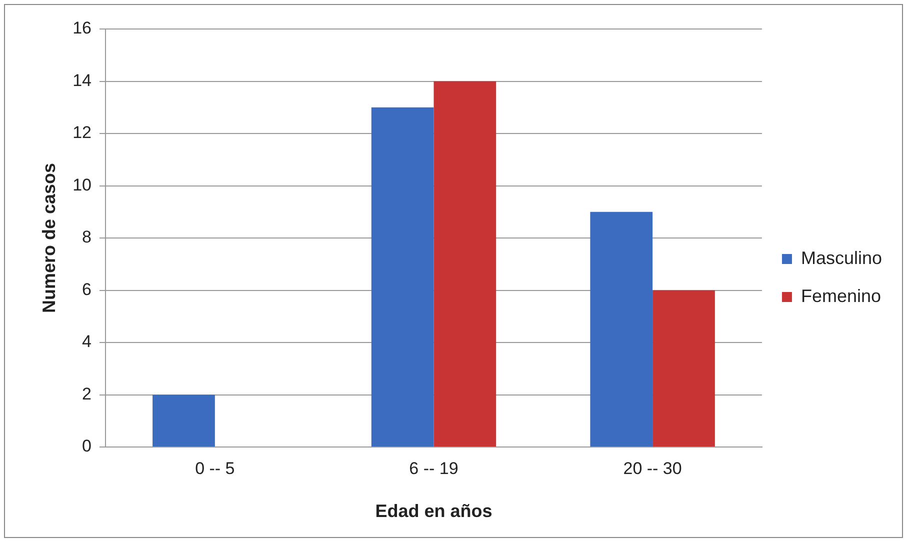  What do you see at coordinates (841, 296) in the screenshot?
I see `legend-label: Femenino` at bounding box center [841, 296].